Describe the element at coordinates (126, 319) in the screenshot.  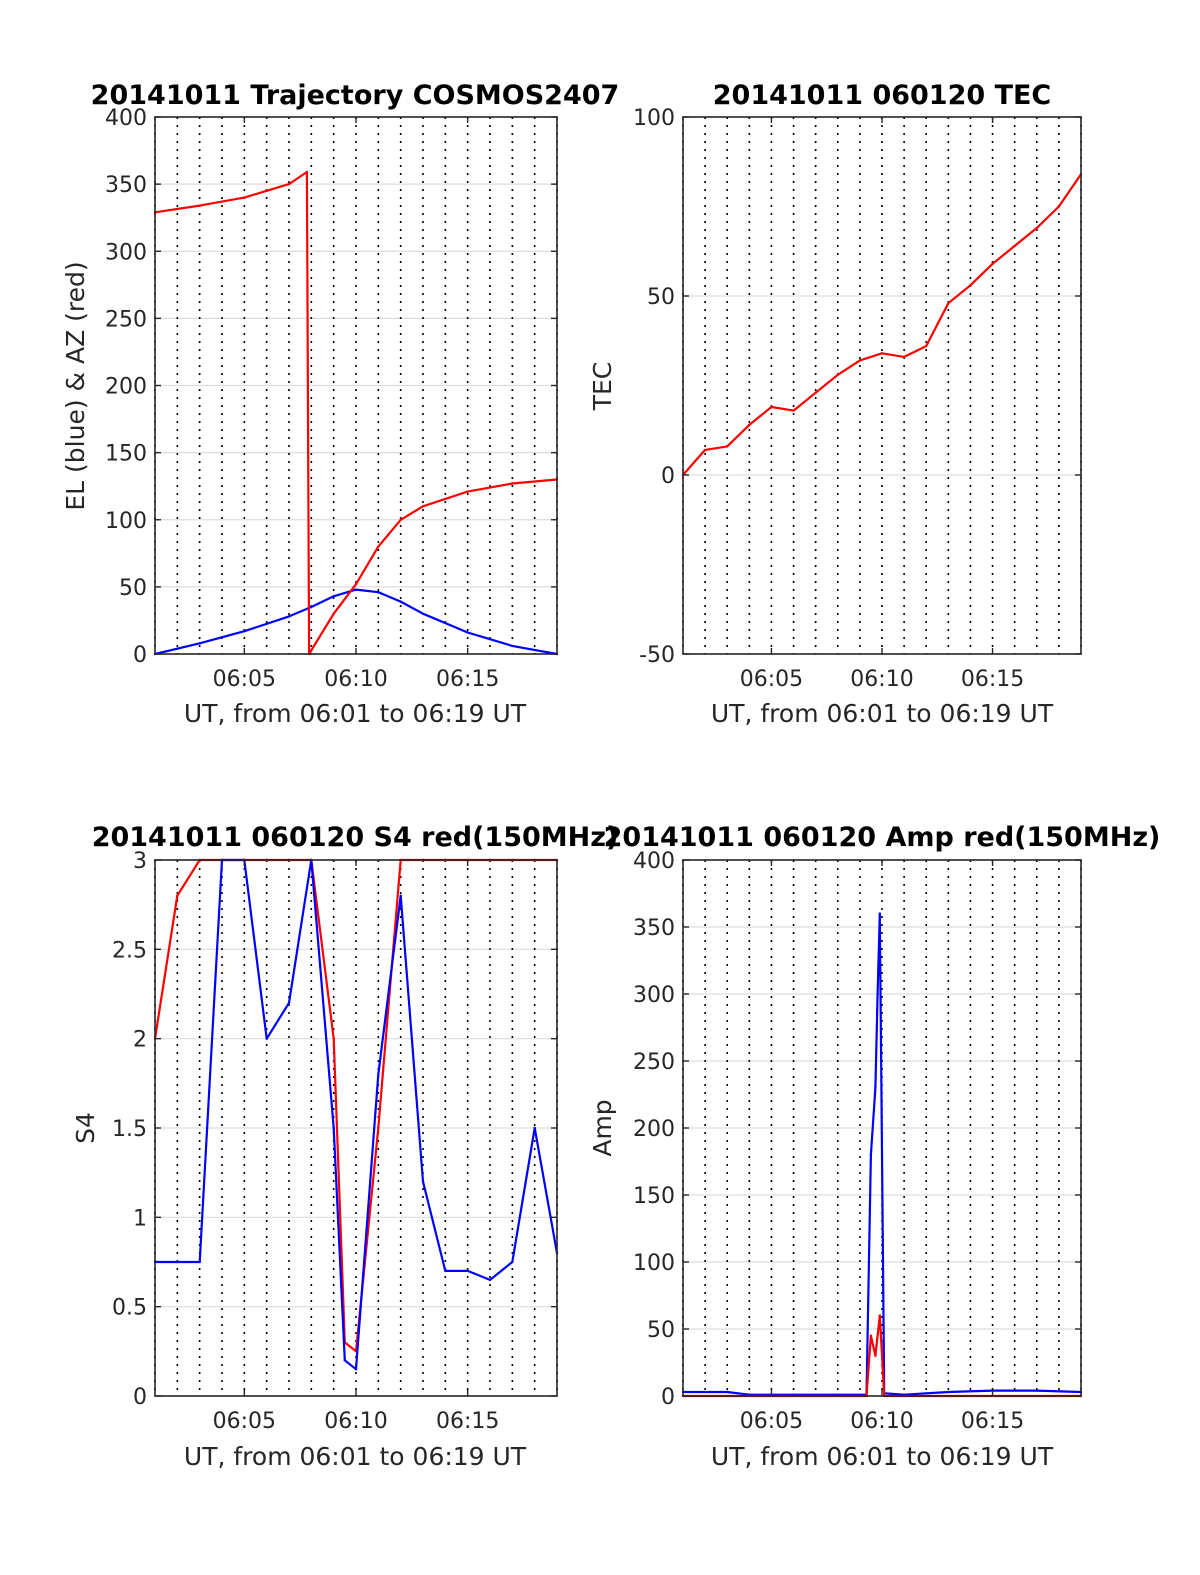
I see `trajectory-ytick-label: 250` at that location.